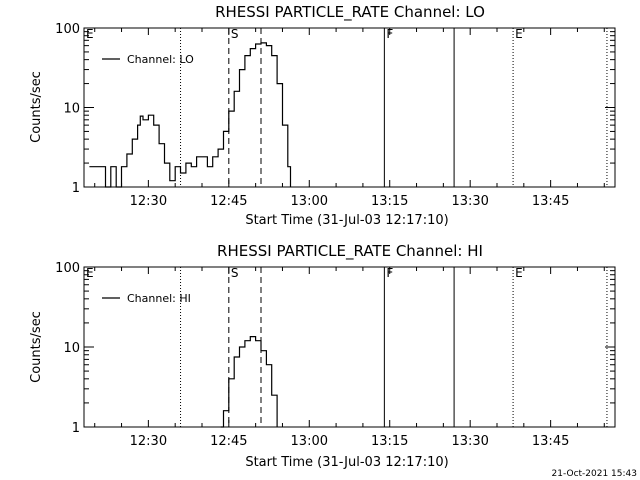  What do you see at coordinates (76, 188) in the screenshot?
I see `y-tick-label-lo: 1` at bounding box center [76, 188].